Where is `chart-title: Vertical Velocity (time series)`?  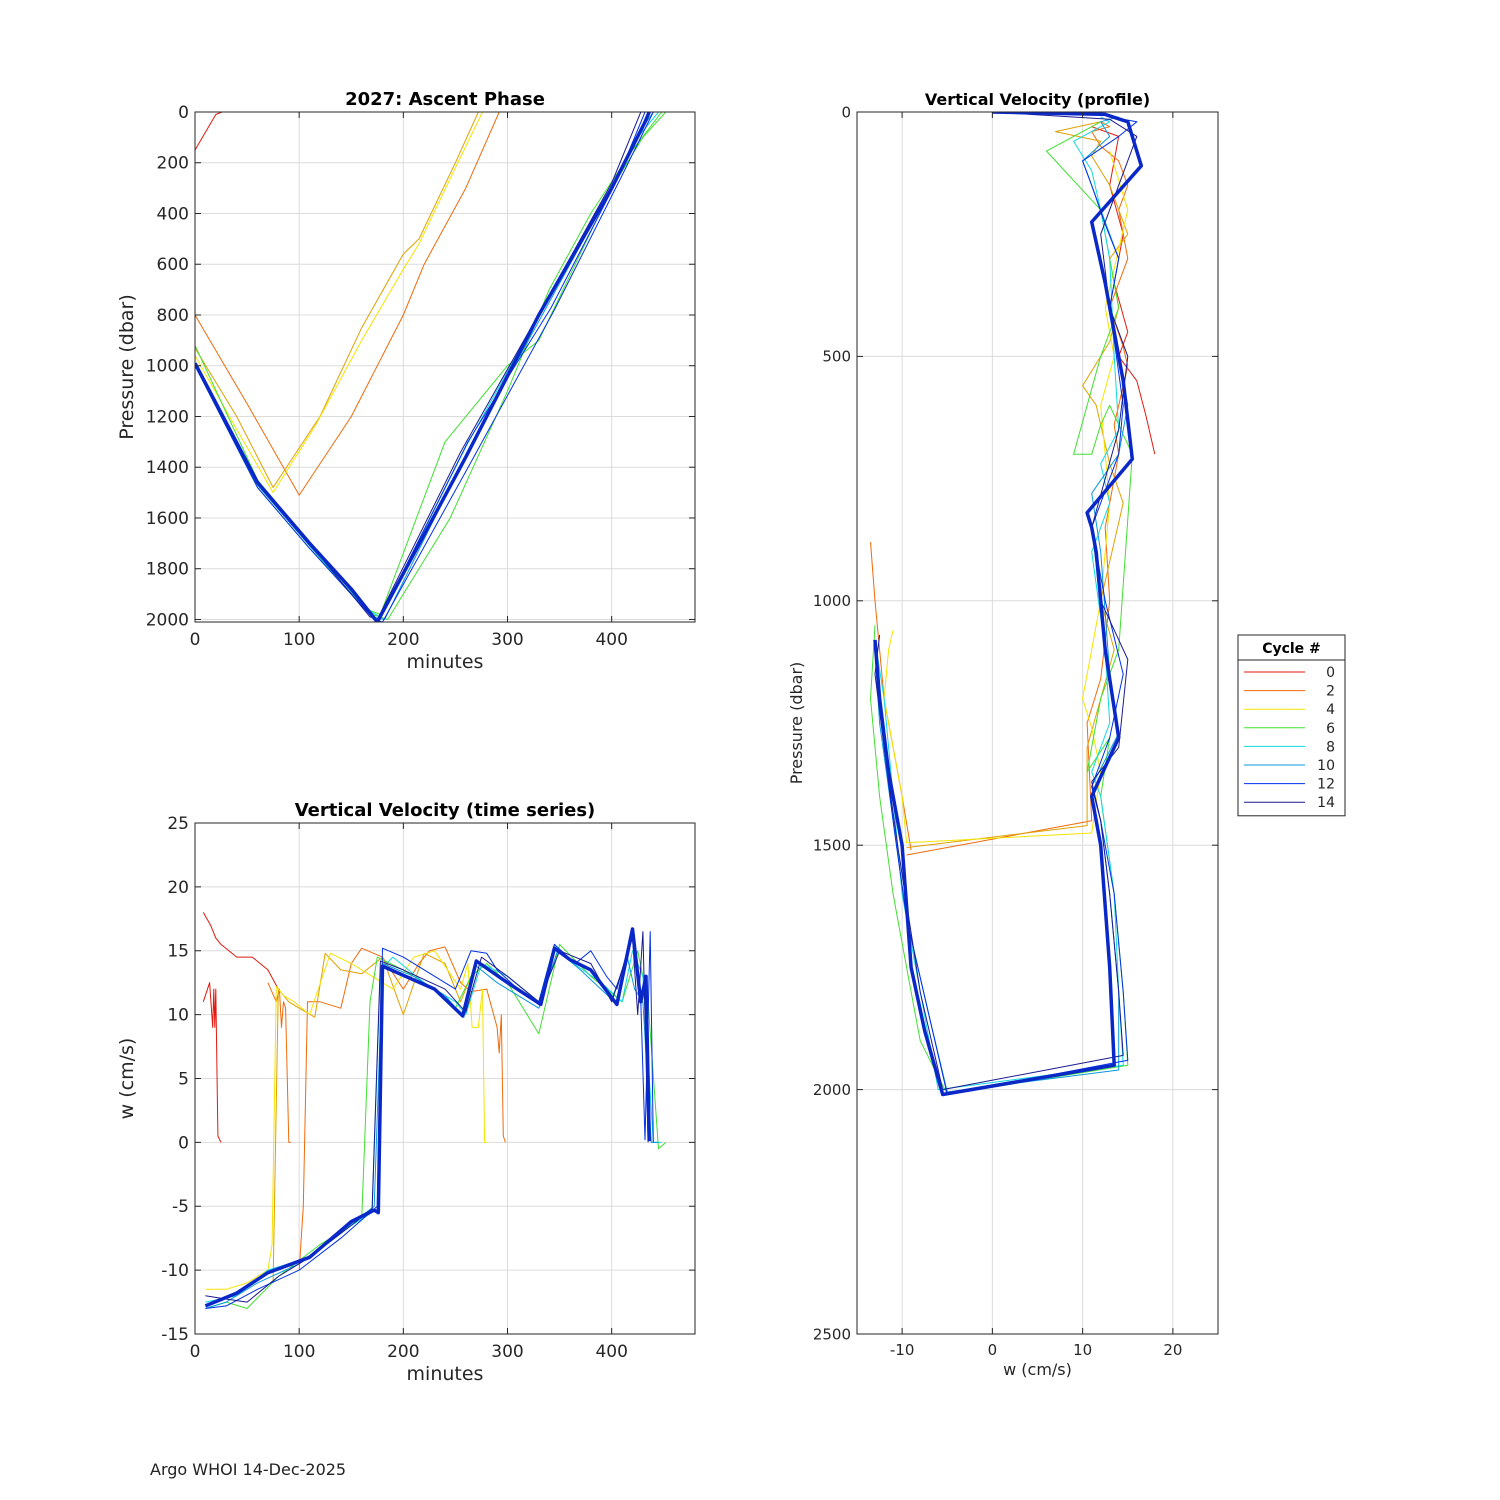
chart-title: Vertical Velocity (time series) is located at coordinates (445, 810).